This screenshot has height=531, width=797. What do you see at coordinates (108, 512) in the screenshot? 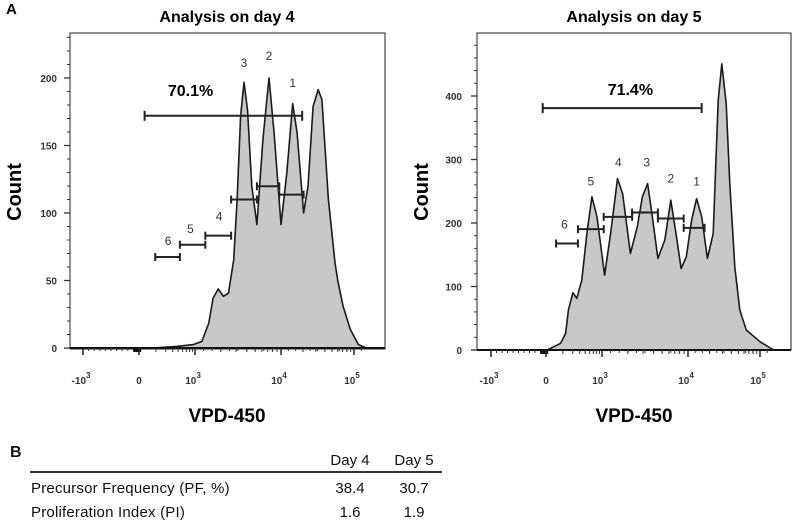
I see `row-label-pi: Proliferation Index (PI)` at bounding box center [108, 512].